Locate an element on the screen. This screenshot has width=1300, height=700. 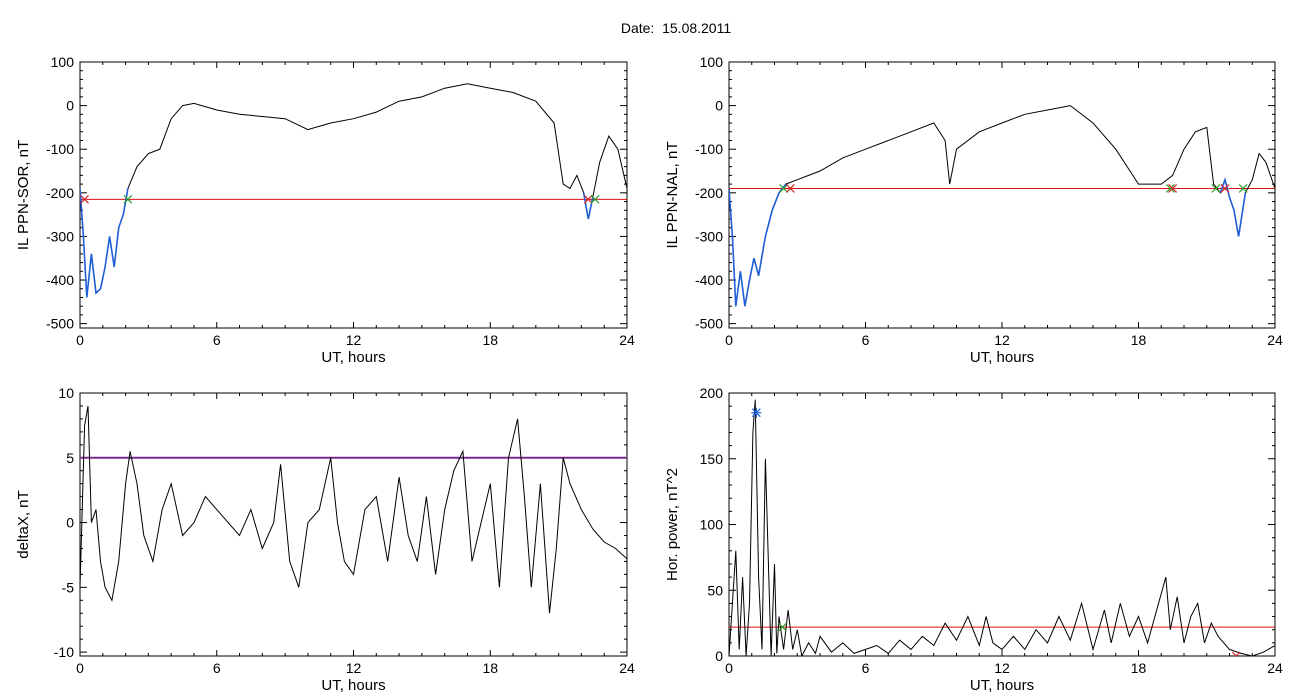
y-tick-label: 10 is located at coordinates (66, 393).